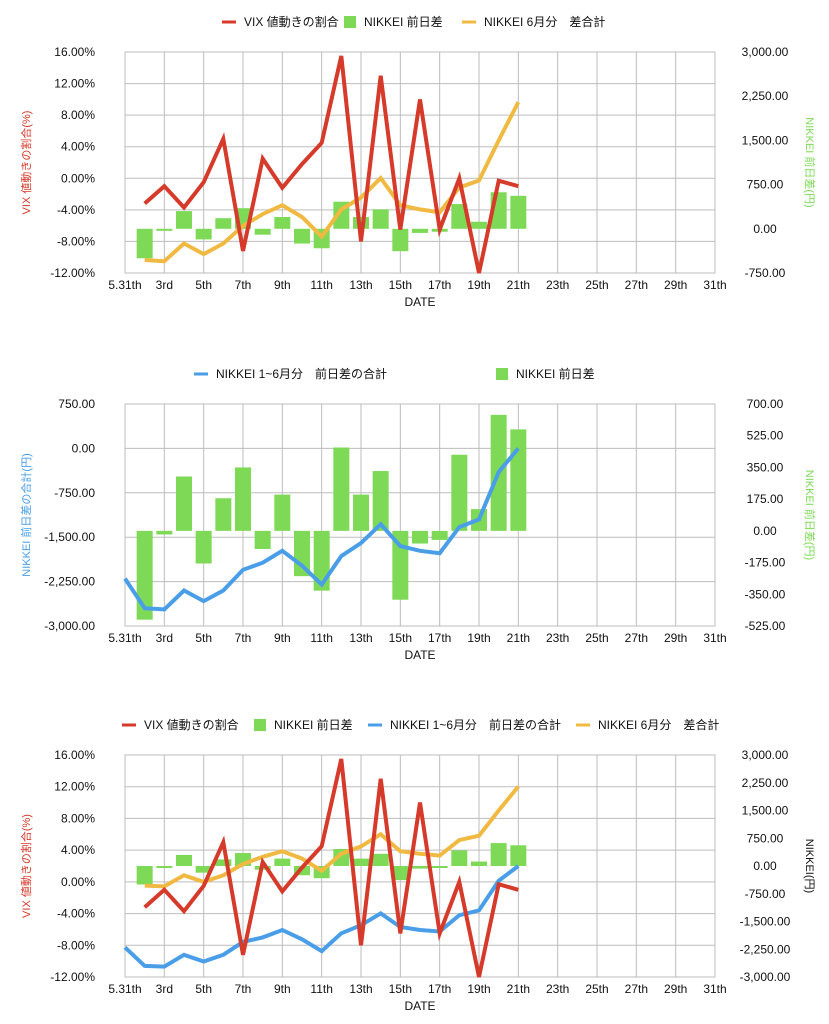 Image resolution: width=829 pixels, height=1024 pixels. Describe the element at coordinates (765, 922) in the screenshot. I see `right-tick-label: -1,500.00` at that location.